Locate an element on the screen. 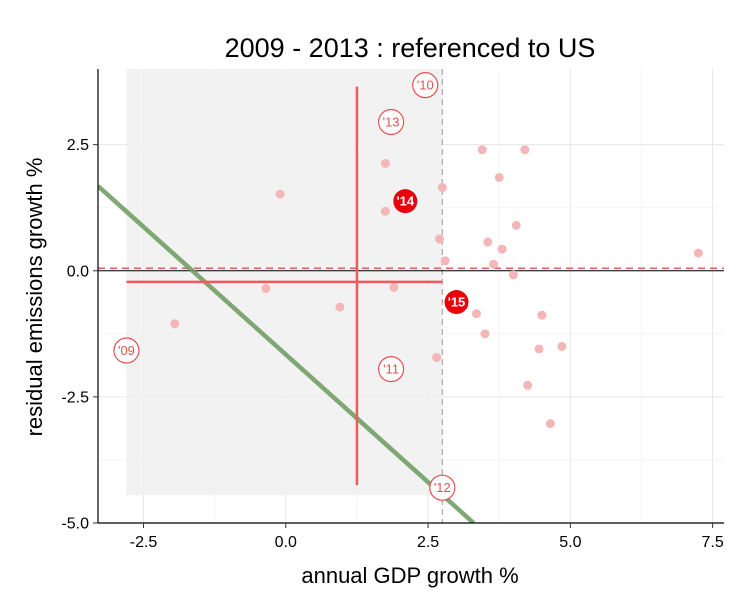 Image resolution: width=754 pixels, height=603 pixels. x-axis: -2.5 0.0 2.5 5.0 7.5 is located at coordinates (427, 537).